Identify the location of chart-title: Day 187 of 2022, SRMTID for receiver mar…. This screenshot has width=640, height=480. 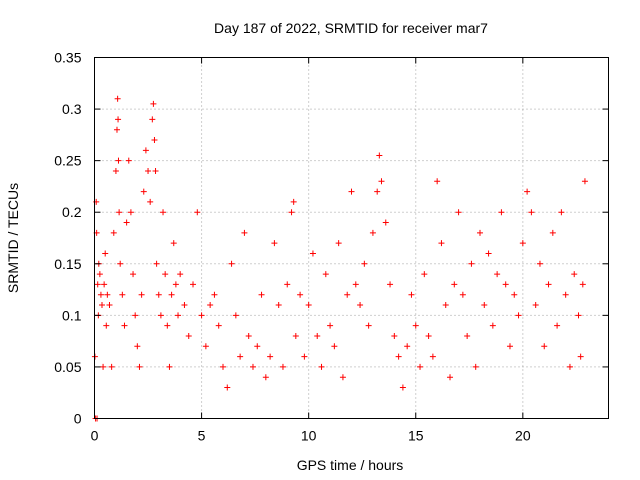
(351, 28).